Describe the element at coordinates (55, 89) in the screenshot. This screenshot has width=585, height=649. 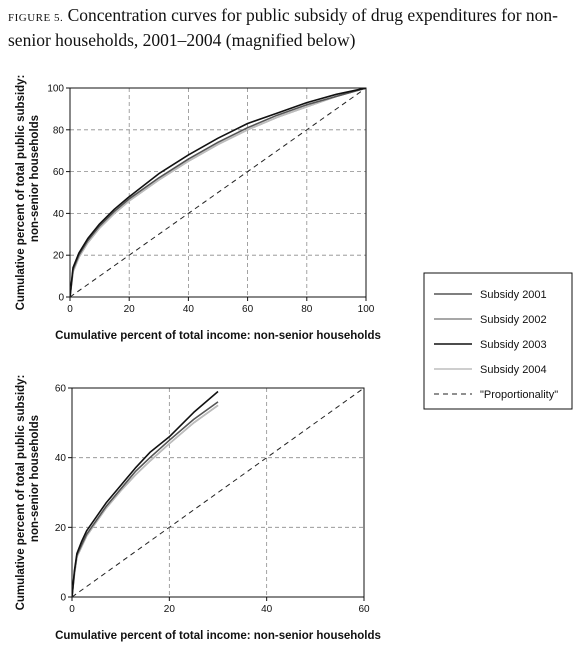
I see `y-tick-label: 100` at that location.